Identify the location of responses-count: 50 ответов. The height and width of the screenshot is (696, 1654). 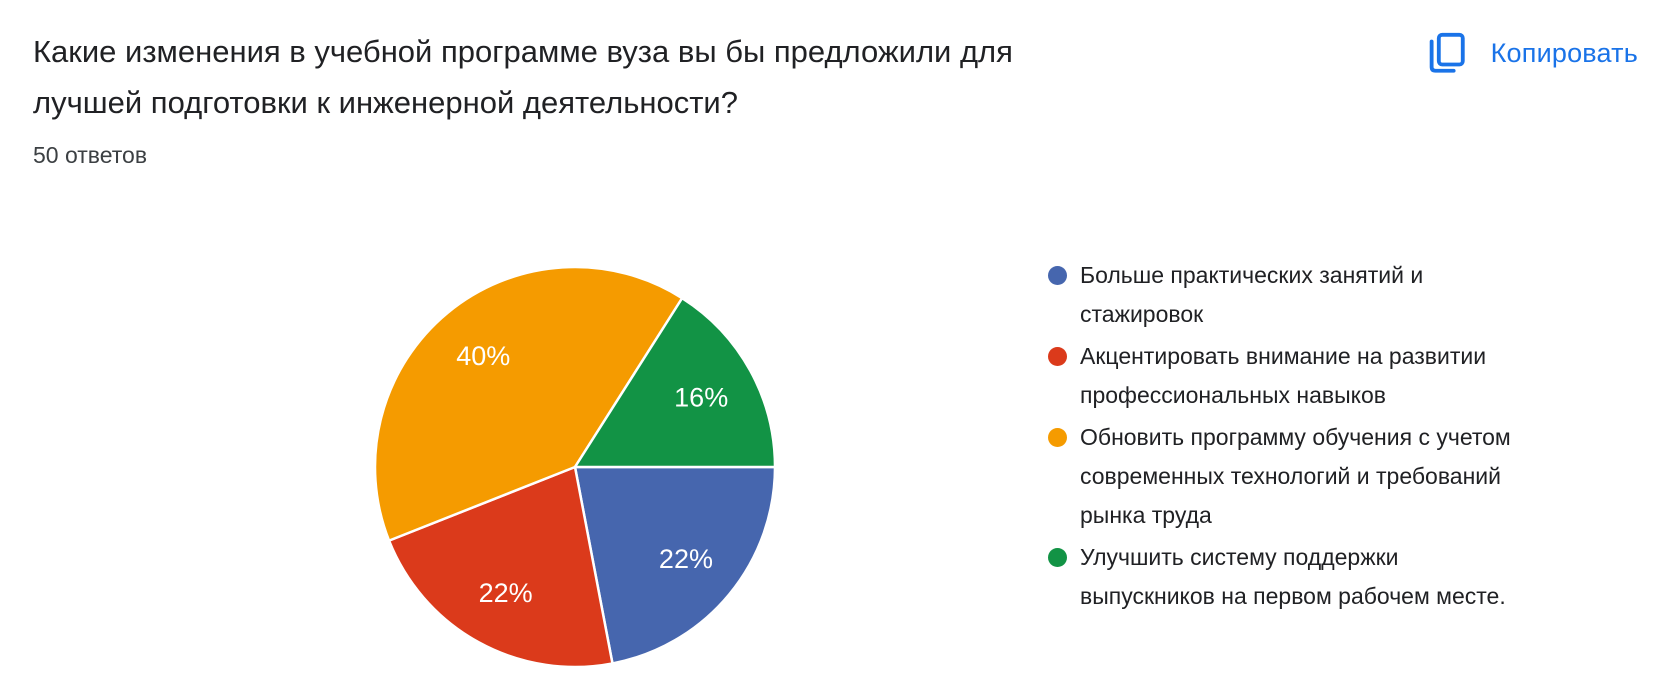
(90, 155).